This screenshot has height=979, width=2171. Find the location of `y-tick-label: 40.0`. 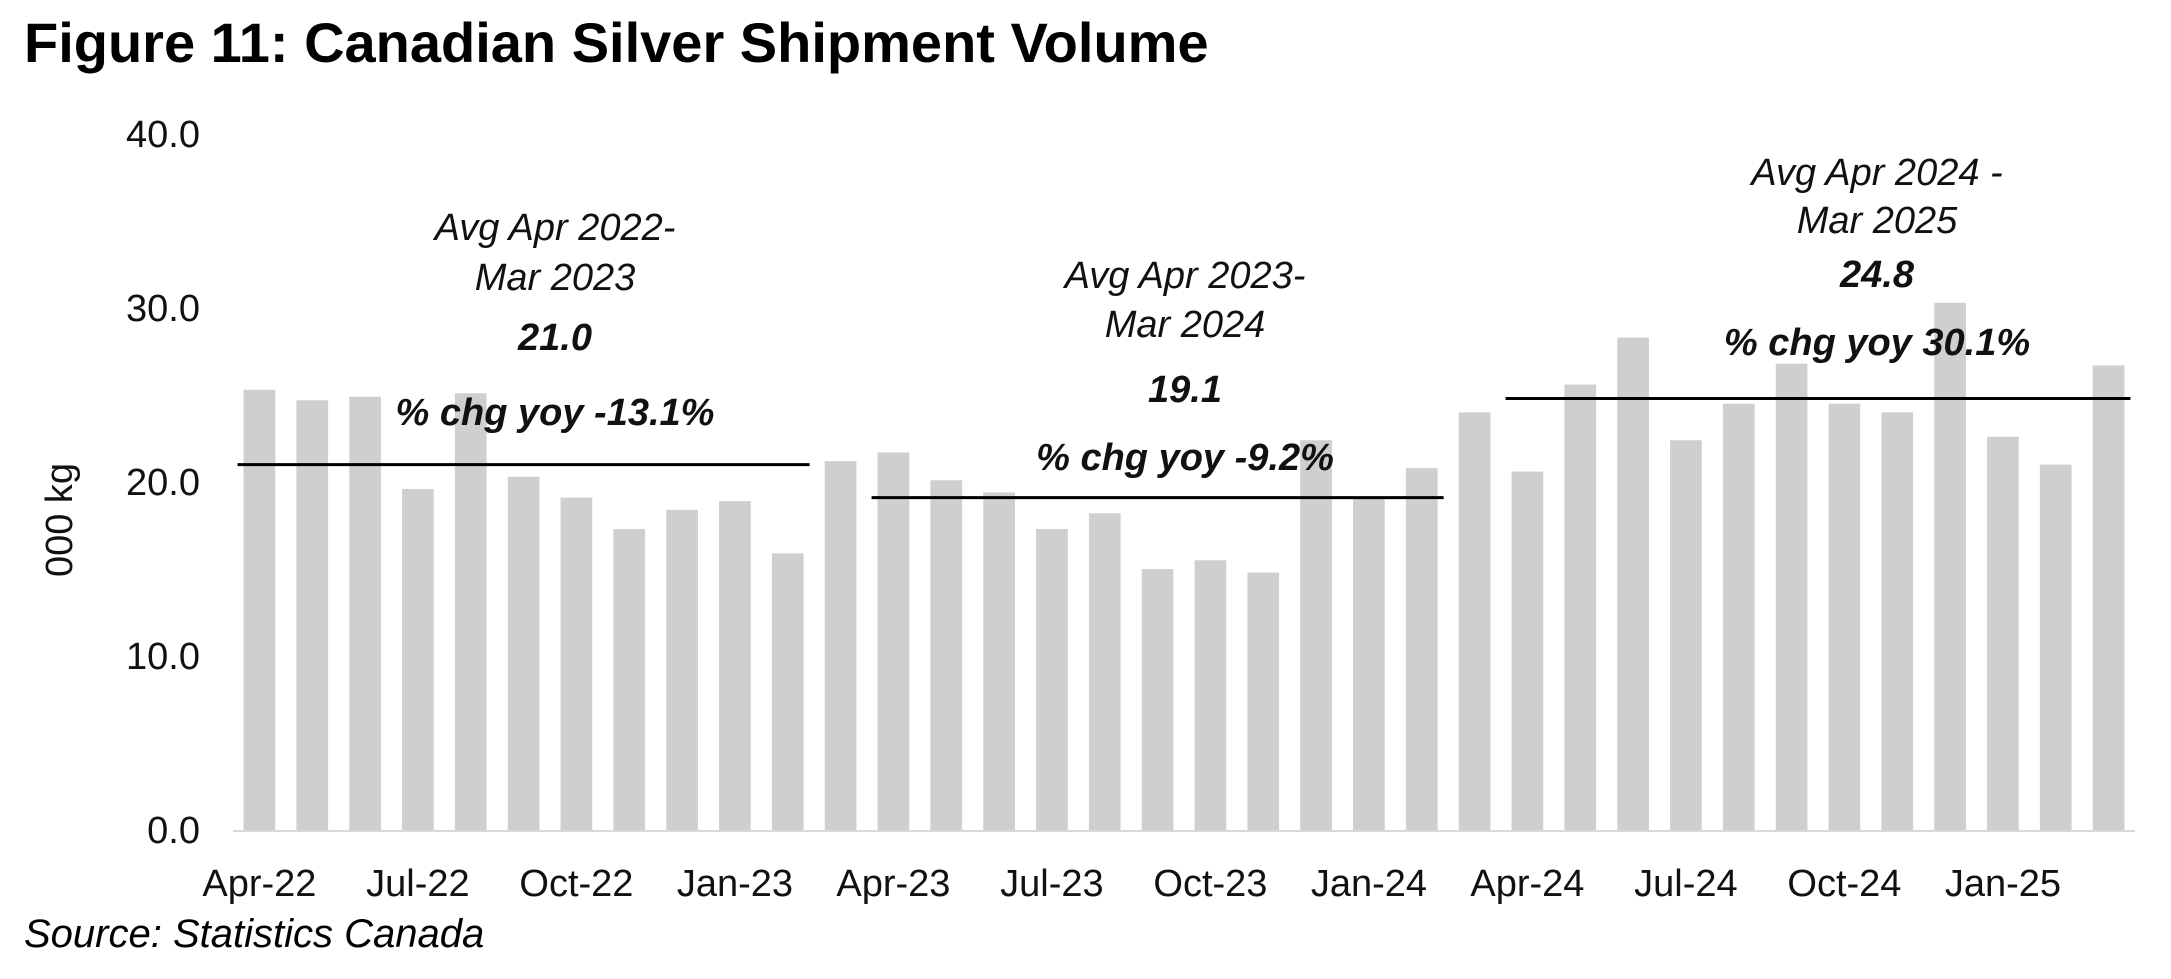

y-tick-label: 40.0 is located at coordinates (163, 135).